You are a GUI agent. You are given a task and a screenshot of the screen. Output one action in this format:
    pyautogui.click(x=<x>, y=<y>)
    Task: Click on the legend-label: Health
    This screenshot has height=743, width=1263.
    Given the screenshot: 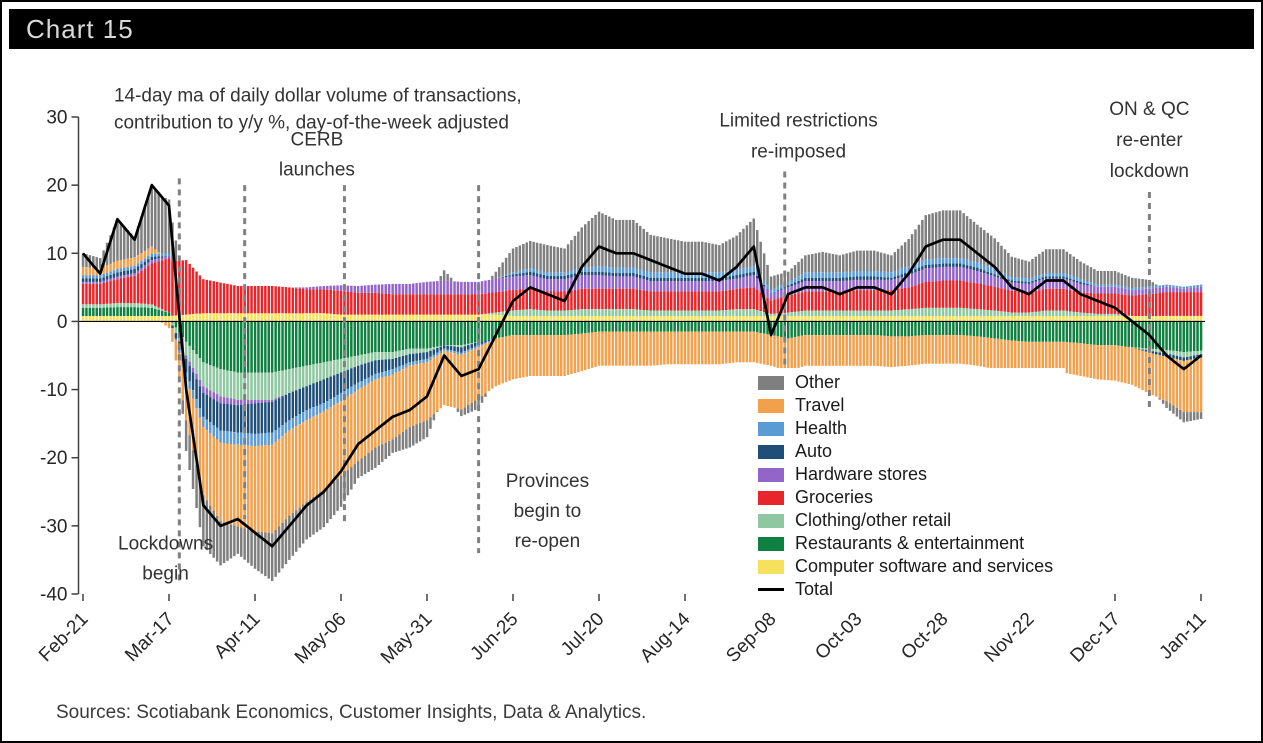 What is the action you would take?
    pyautogui.click(x=821, y=428)
    